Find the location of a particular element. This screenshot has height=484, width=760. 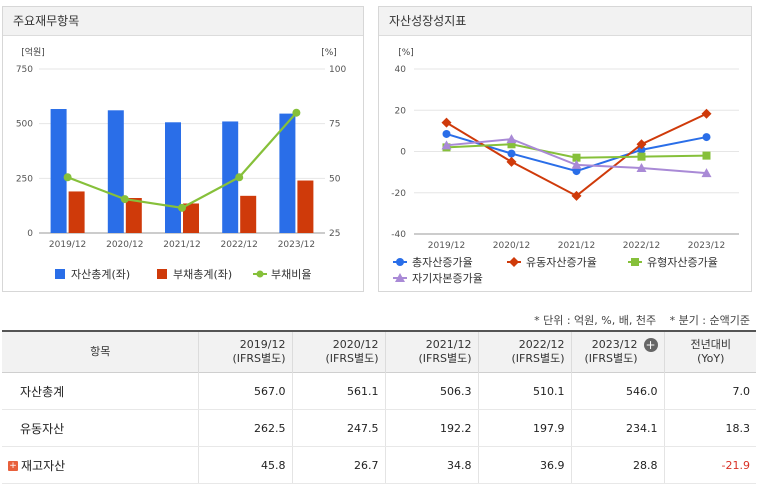

y-tick-label: 40 is located at coordinates (401, 70).